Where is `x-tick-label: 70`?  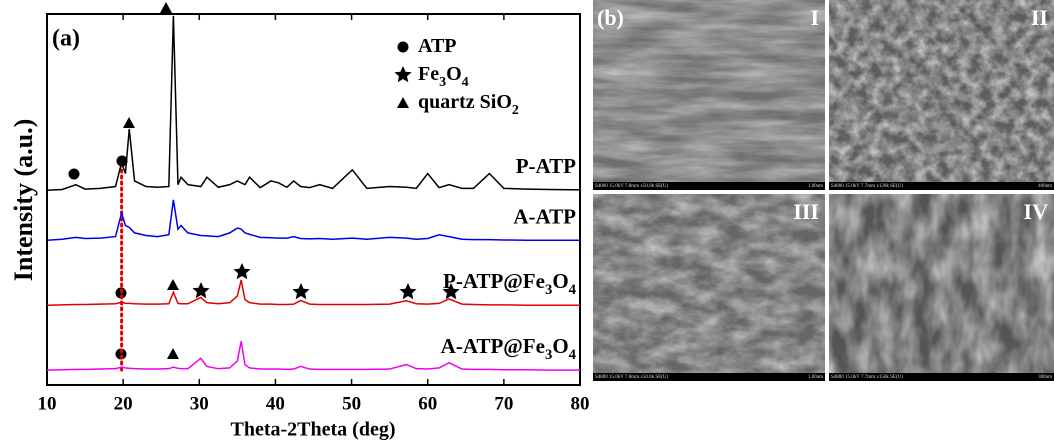
x-tick-label: 70 is located at coordinates (503, 403).